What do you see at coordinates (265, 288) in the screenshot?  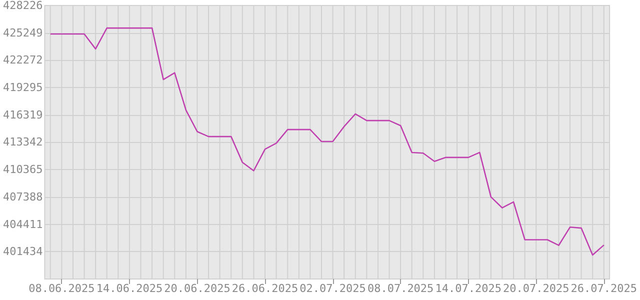 I see `x-tick-label: 26.06.2025` at bounding box center [265, 288].